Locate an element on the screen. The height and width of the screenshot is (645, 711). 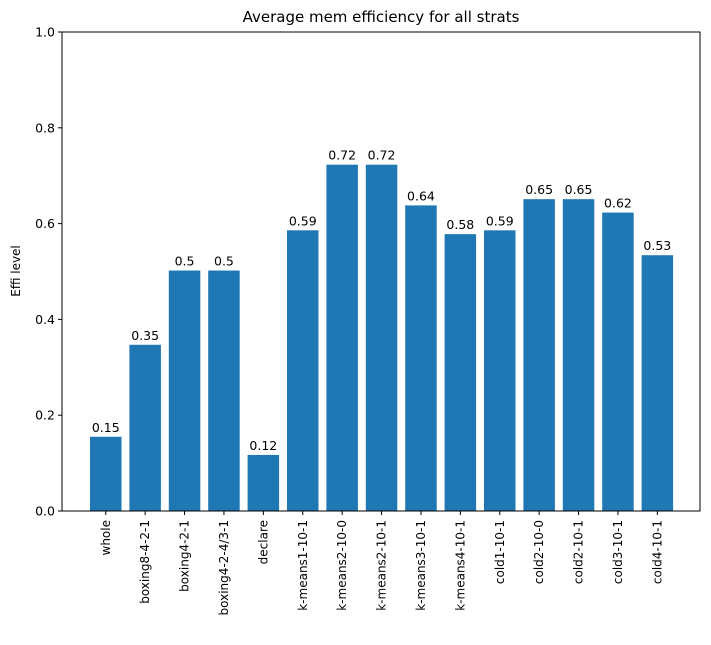
data-label: 0.12 is located at coordinates (263, 445).